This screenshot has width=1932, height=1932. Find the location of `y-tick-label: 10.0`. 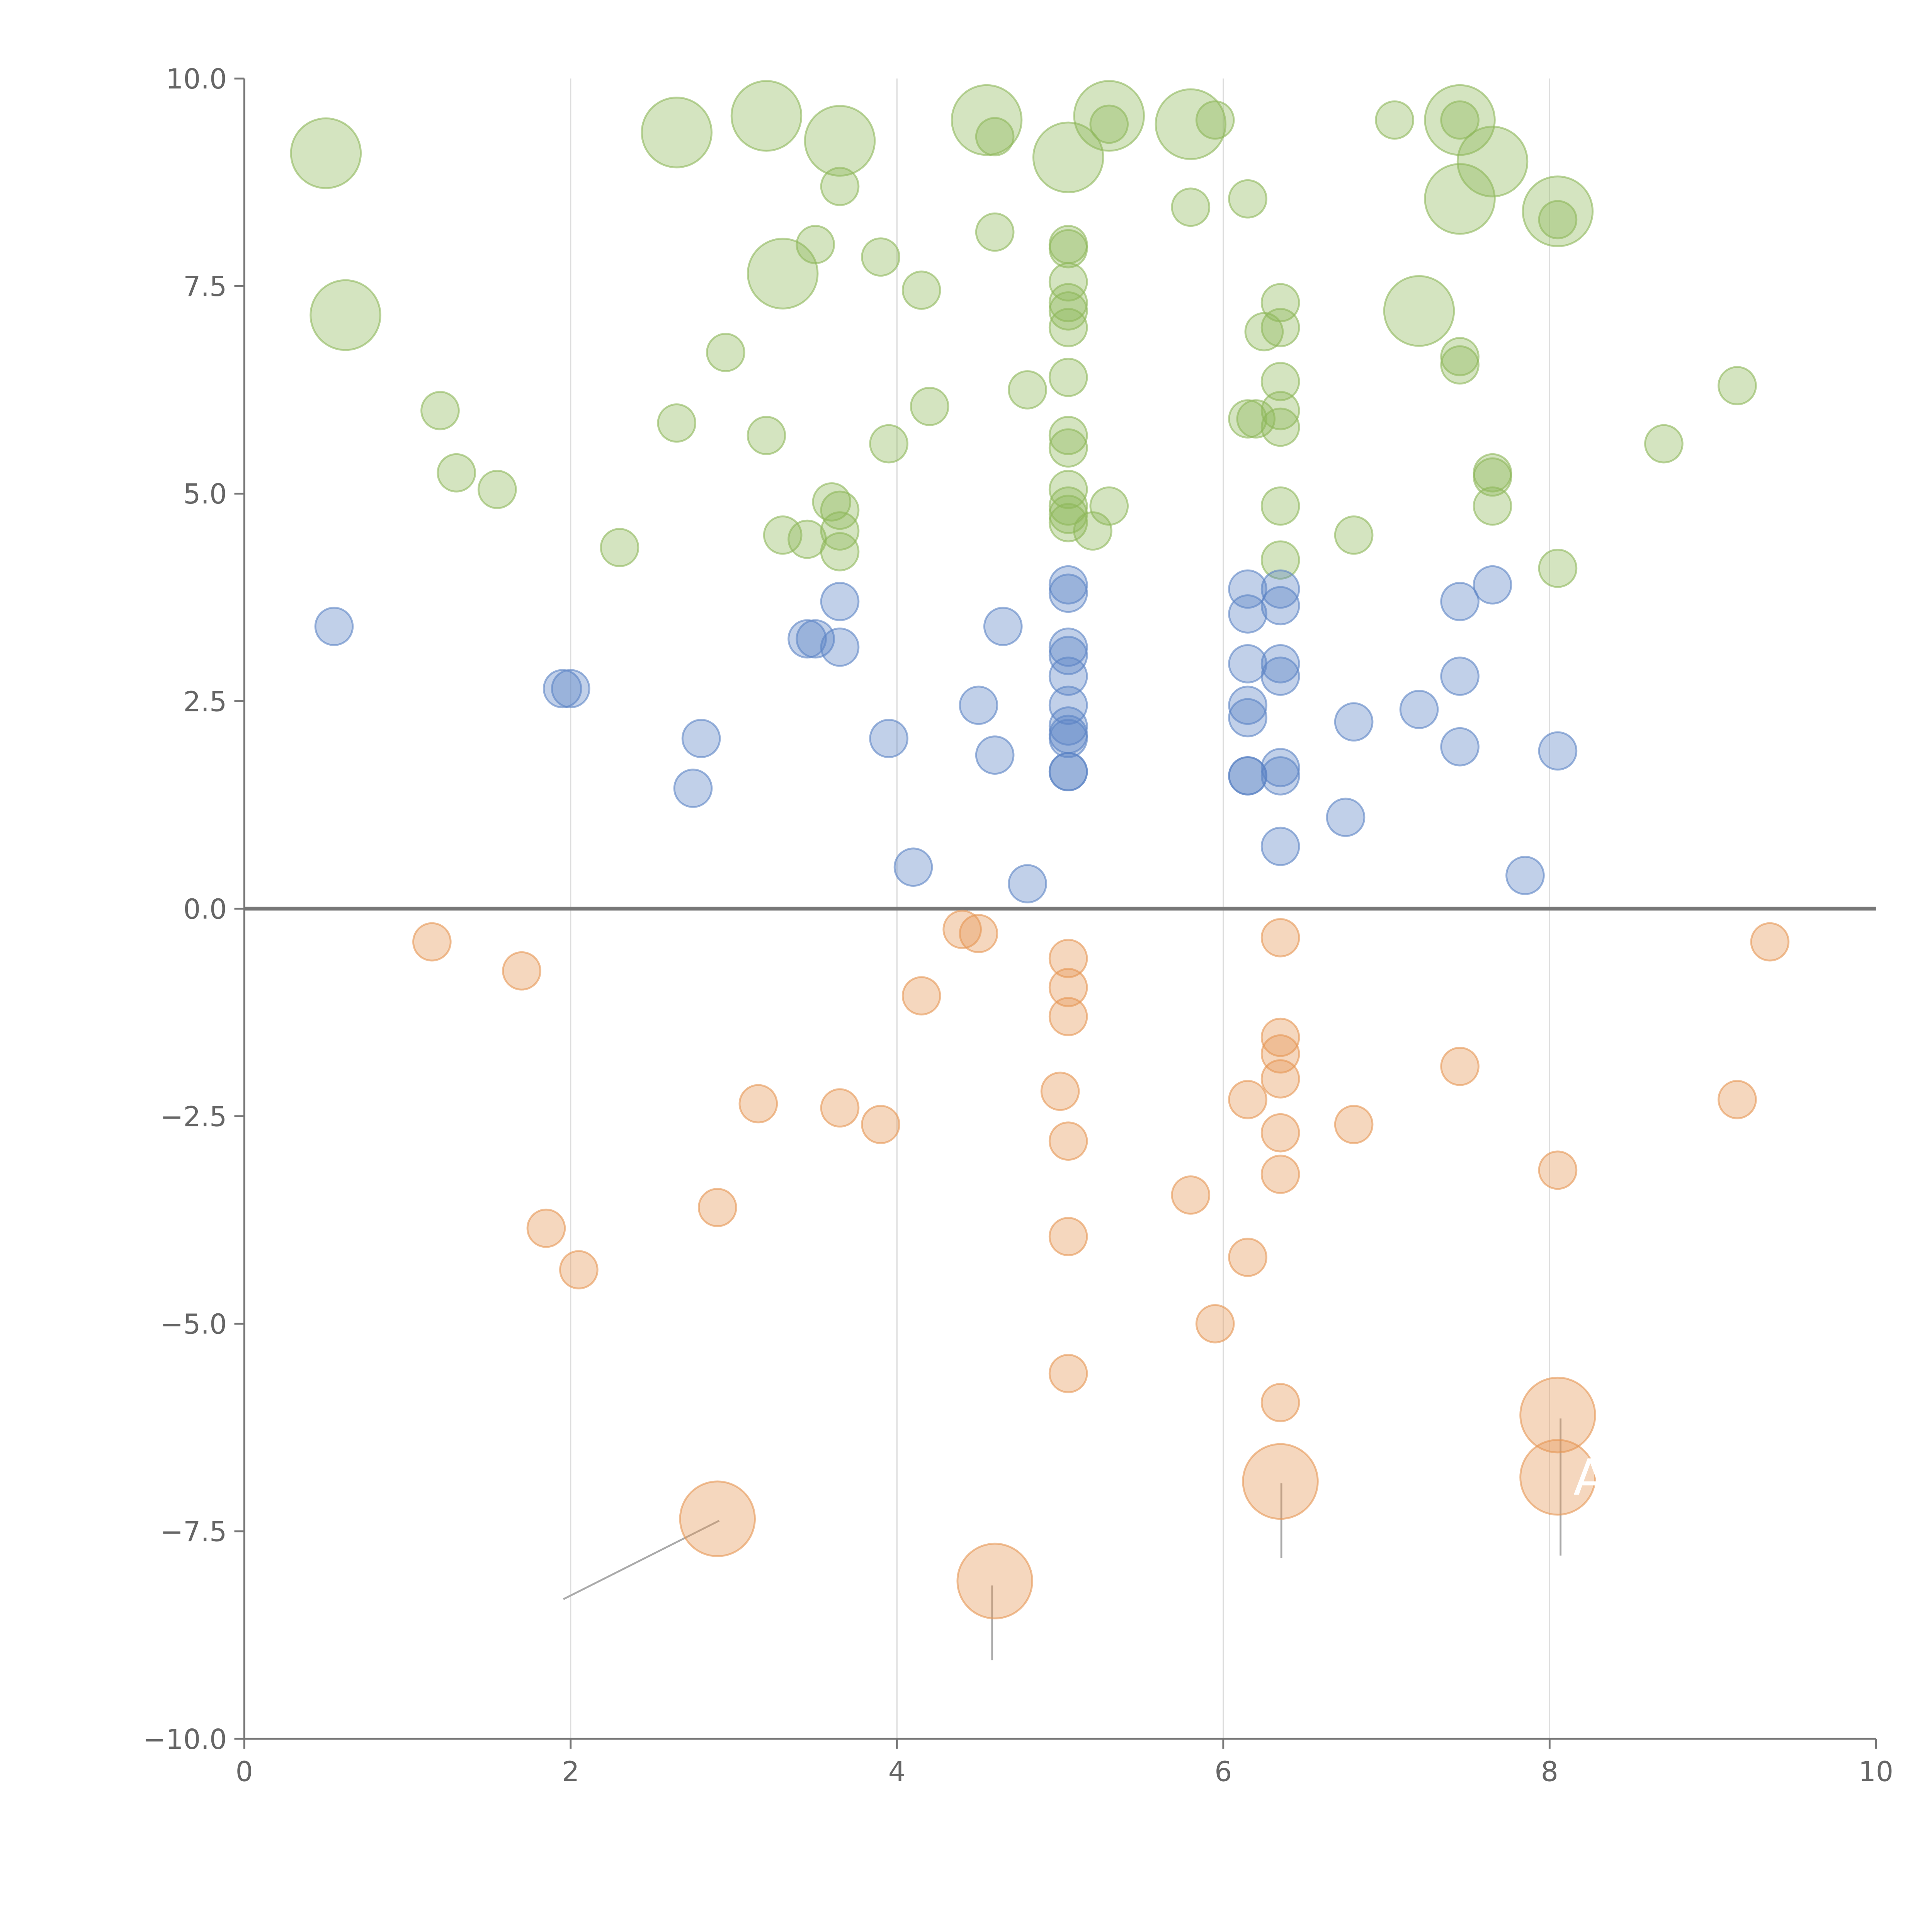

y-tick-label: 10.0 is located at coordinates (197, 79).